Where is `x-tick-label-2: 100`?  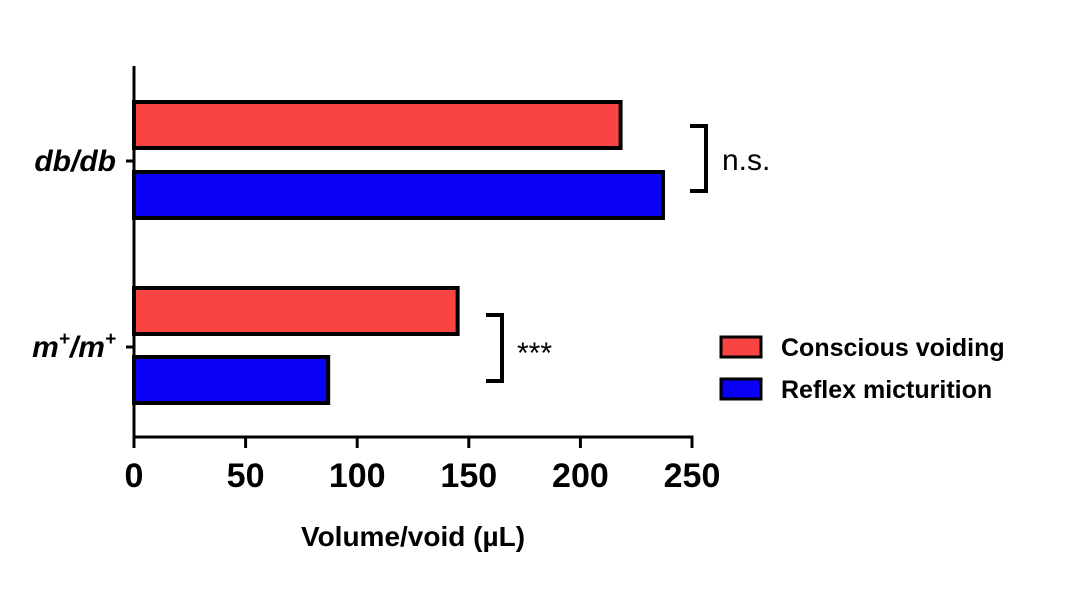 x-tick-label-2: 100 is located at coordinates (357, 476).